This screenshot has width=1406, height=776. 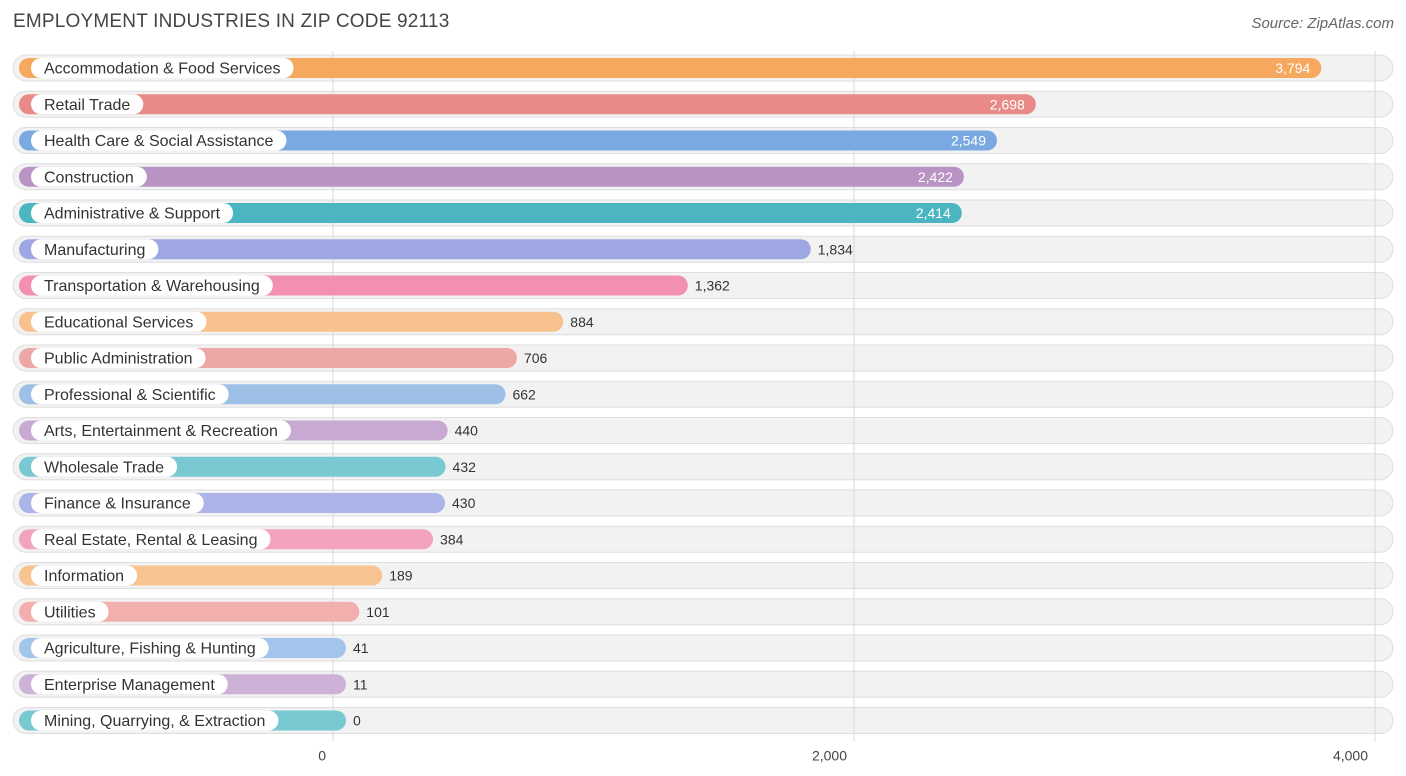 I want to click on category-label: Enterprise Management, so click(x=129, y=685).